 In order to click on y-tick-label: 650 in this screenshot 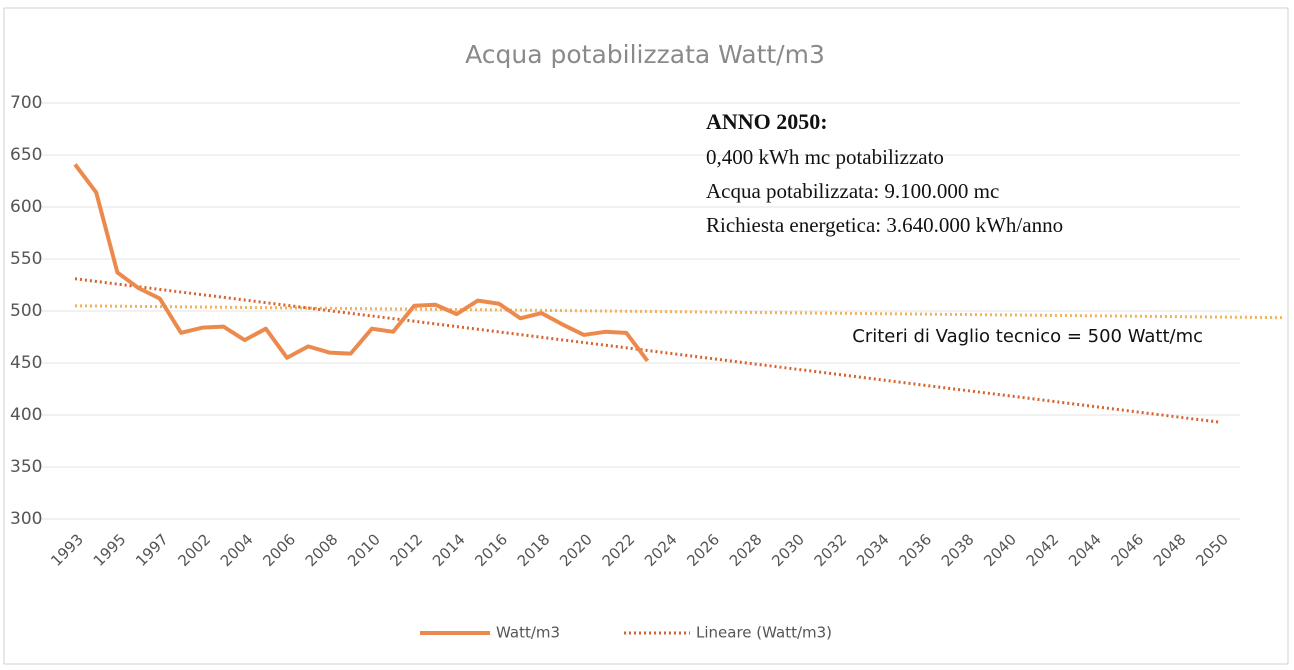, I will do `click(26, 155)`.